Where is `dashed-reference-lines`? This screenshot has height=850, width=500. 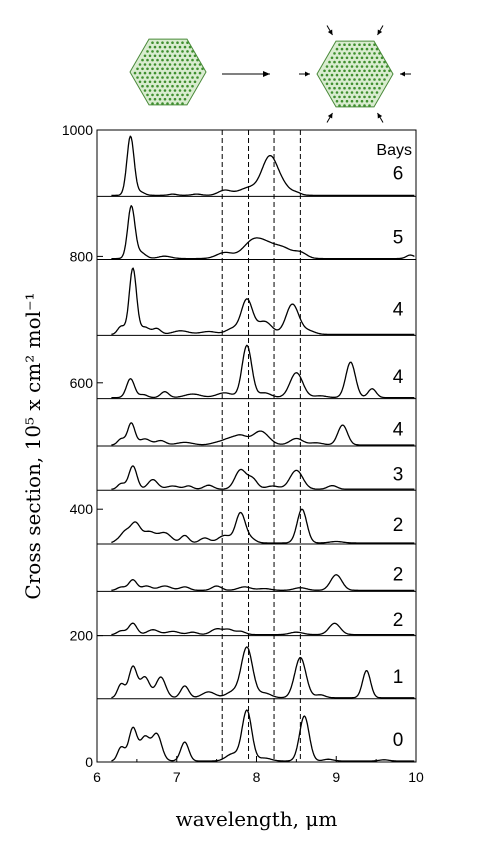 dashed-reference-lines is located at coordinates (261, 446).